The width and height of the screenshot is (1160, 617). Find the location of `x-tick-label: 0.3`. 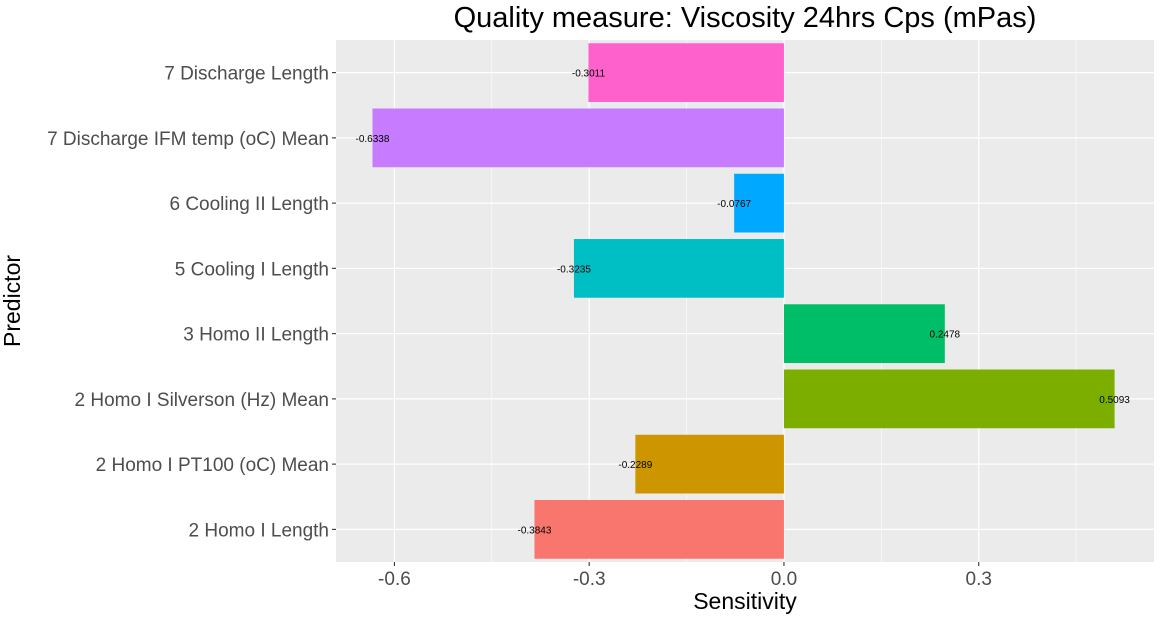

x-tick-label: 0.3 is located at coordinates (979, 579).